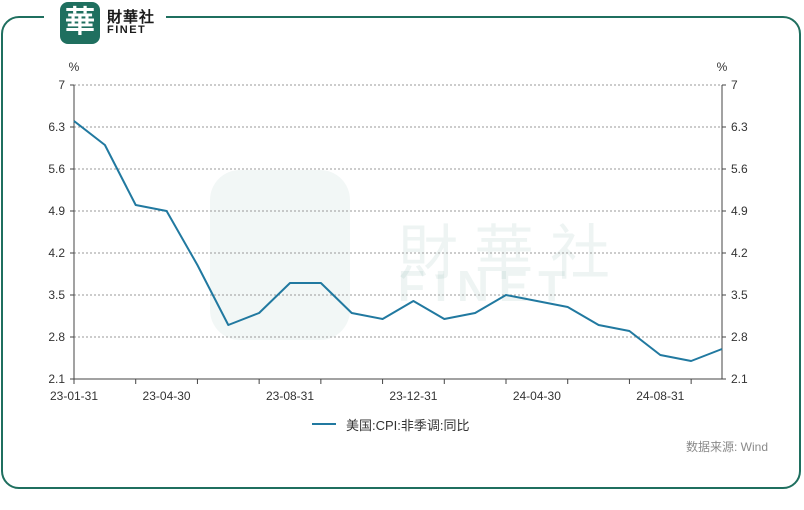  I want to click on y-tick-label-right: 4.9, so click(739, 211).